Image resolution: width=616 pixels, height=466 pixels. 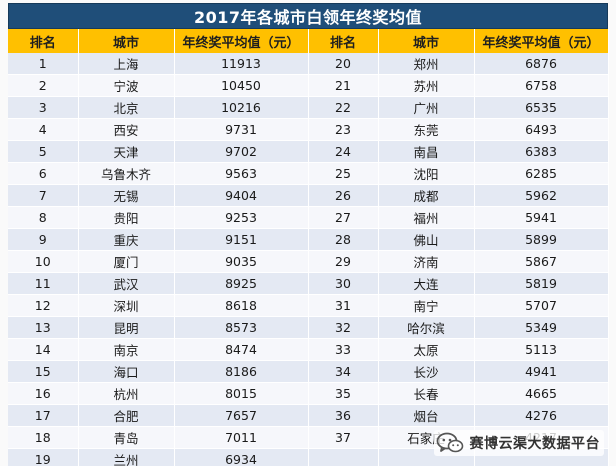 What do you see at coordinates (343, 393) in the screenshot?
I see `rank-cell: 35` at bounding box center [343, 393].